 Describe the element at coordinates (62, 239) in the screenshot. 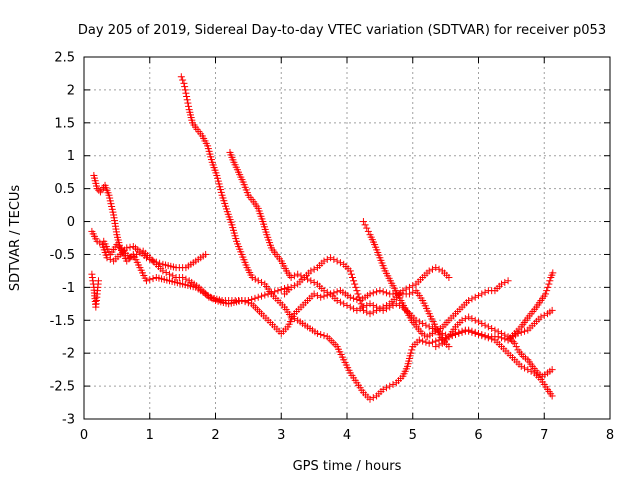

I see `y-tick-labels: -3 -2.5 -2 -1.5 -1 -0.5 0 0.5 1 1.5 2 2.5` at that location.